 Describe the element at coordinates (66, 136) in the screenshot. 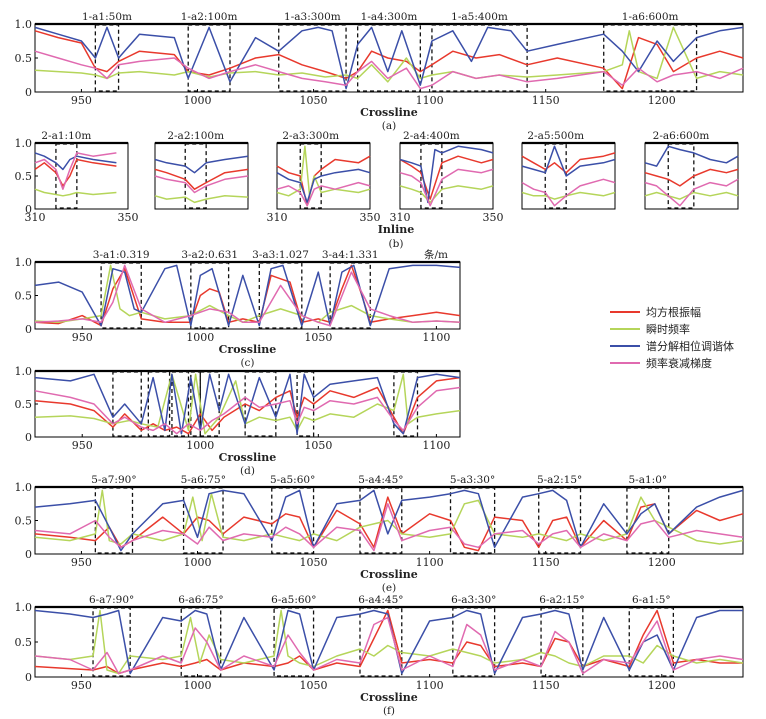

I see `target-zone-label: 2-a1:10m` at that location.